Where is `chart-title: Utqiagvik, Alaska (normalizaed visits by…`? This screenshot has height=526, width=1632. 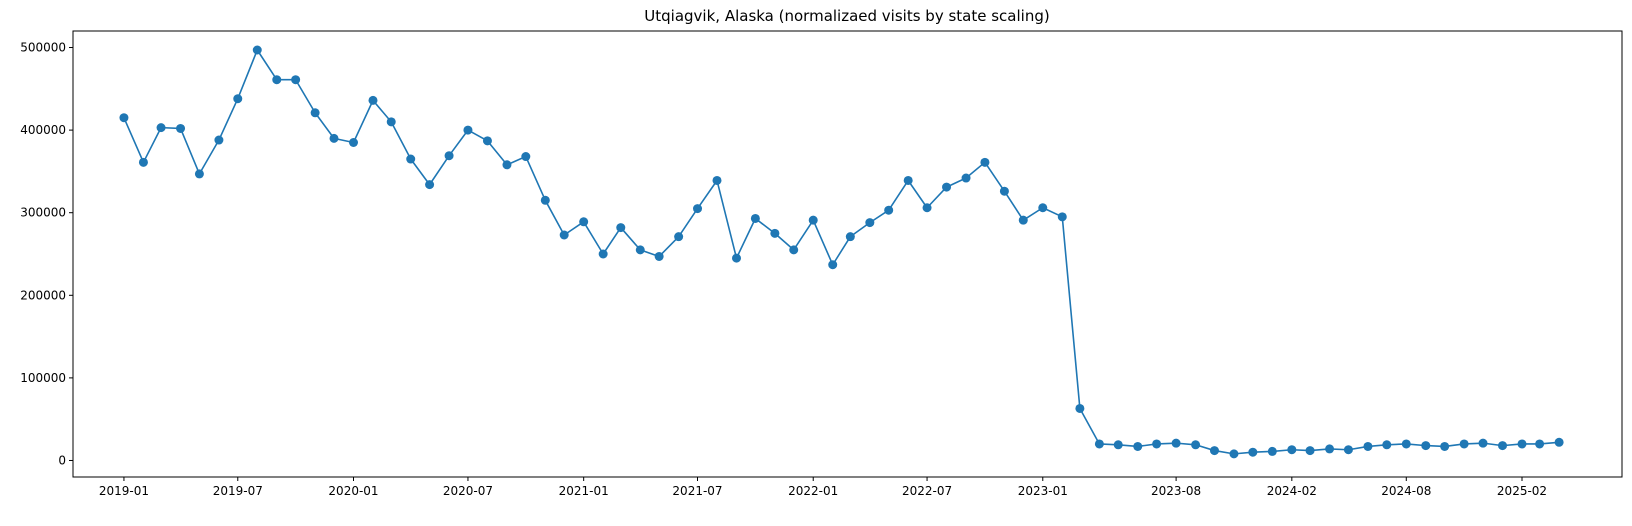
chart-title: Utqiagvik, Alaska (normalizaed visits by… is located at coordinates (846, 16).